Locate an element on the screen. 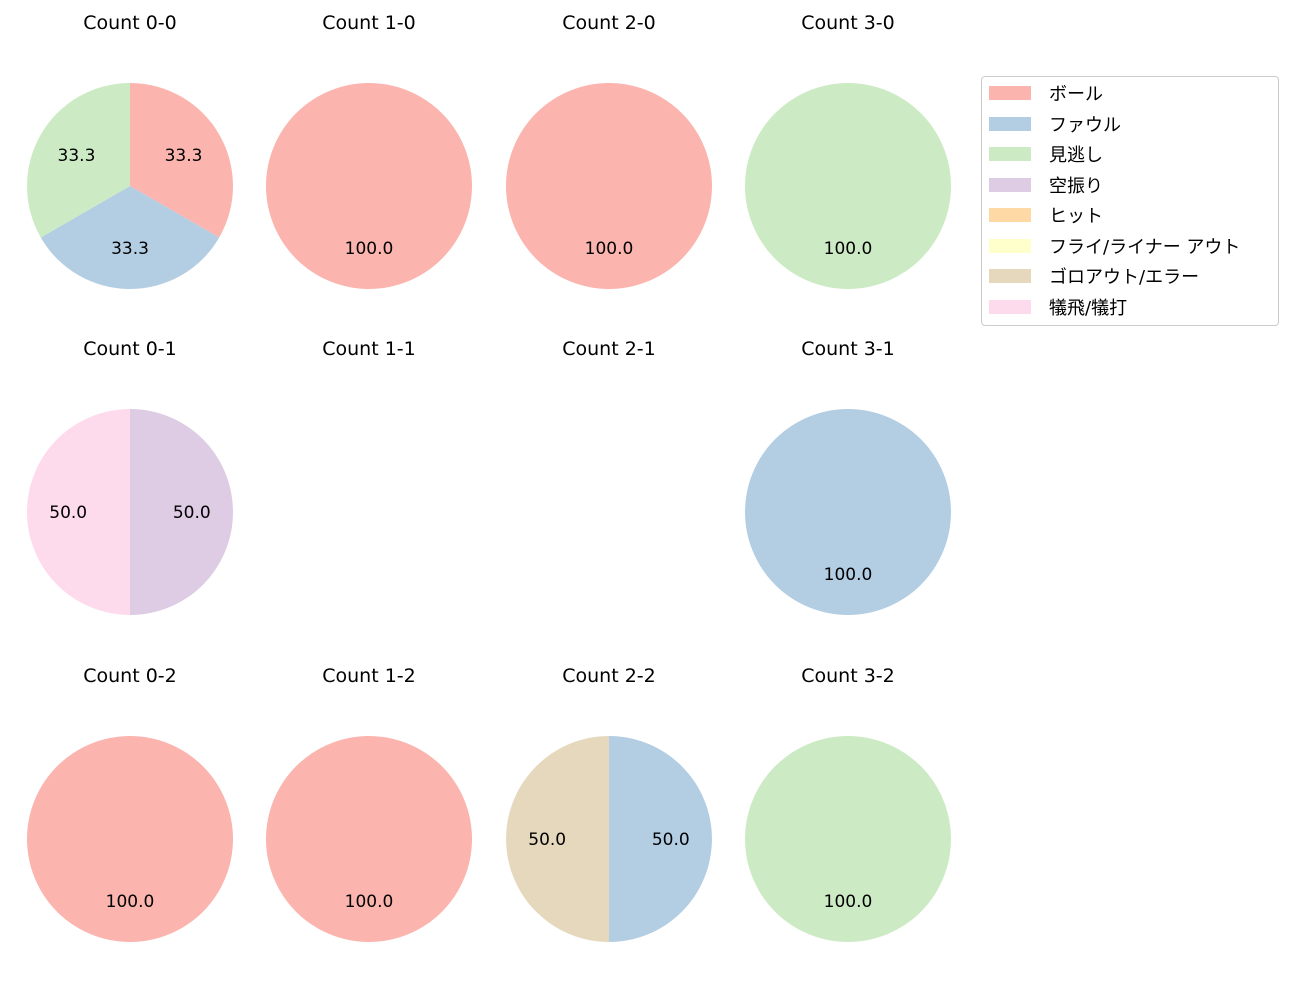 Image resolution: width=1300 pixels, height=1000 pixels. pie-count-2-2: Count 2-2 50.0 50.0 is located at coordinates (609, 803).